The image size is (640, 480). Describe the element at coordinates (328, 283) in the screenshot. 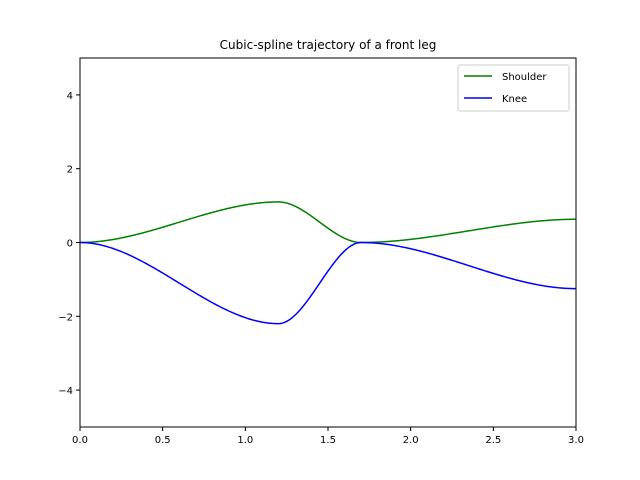

I see `series-line-knee` at that location.